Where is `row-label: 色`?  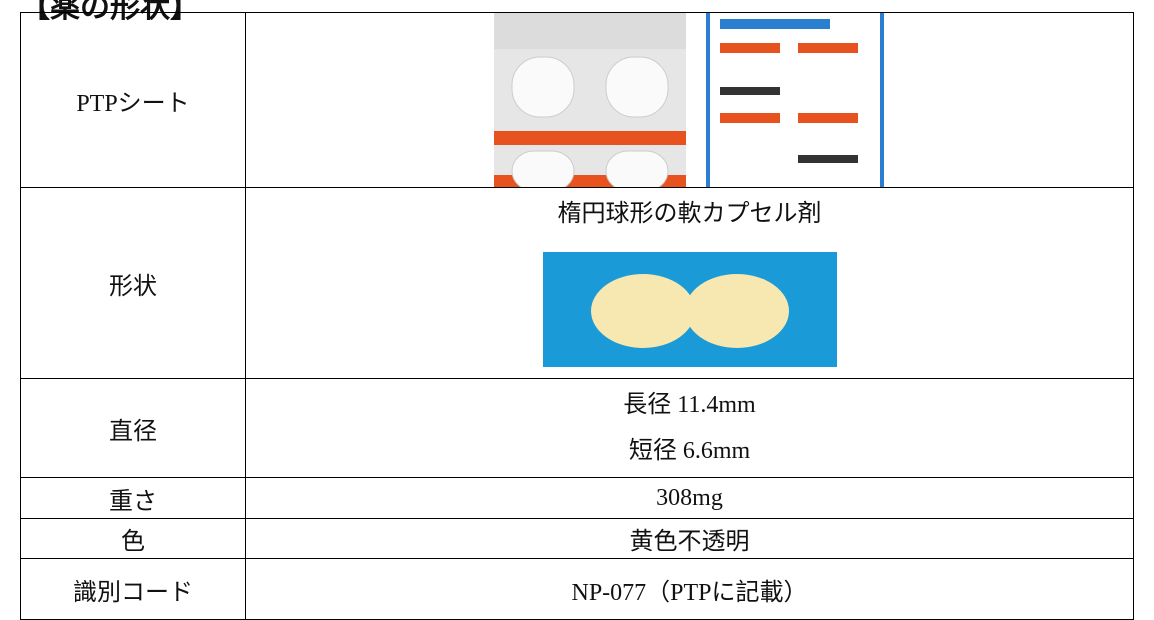
row-label: 色 is located at coordinates (133, 538).